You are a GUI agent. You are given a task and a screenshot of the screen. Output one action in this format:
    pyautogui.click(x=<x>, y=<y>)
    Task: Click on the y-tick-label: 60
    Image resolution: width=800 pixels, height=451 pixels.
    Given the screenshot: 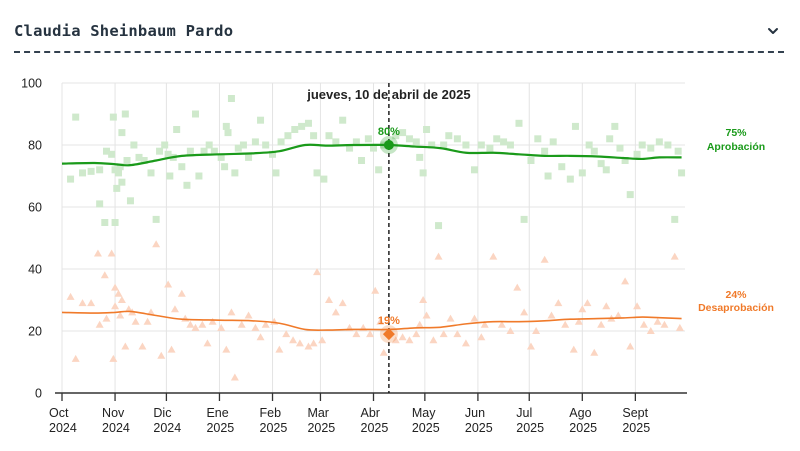 What is the action you would take?
    pyautogui.click(x=35, y=208)
    